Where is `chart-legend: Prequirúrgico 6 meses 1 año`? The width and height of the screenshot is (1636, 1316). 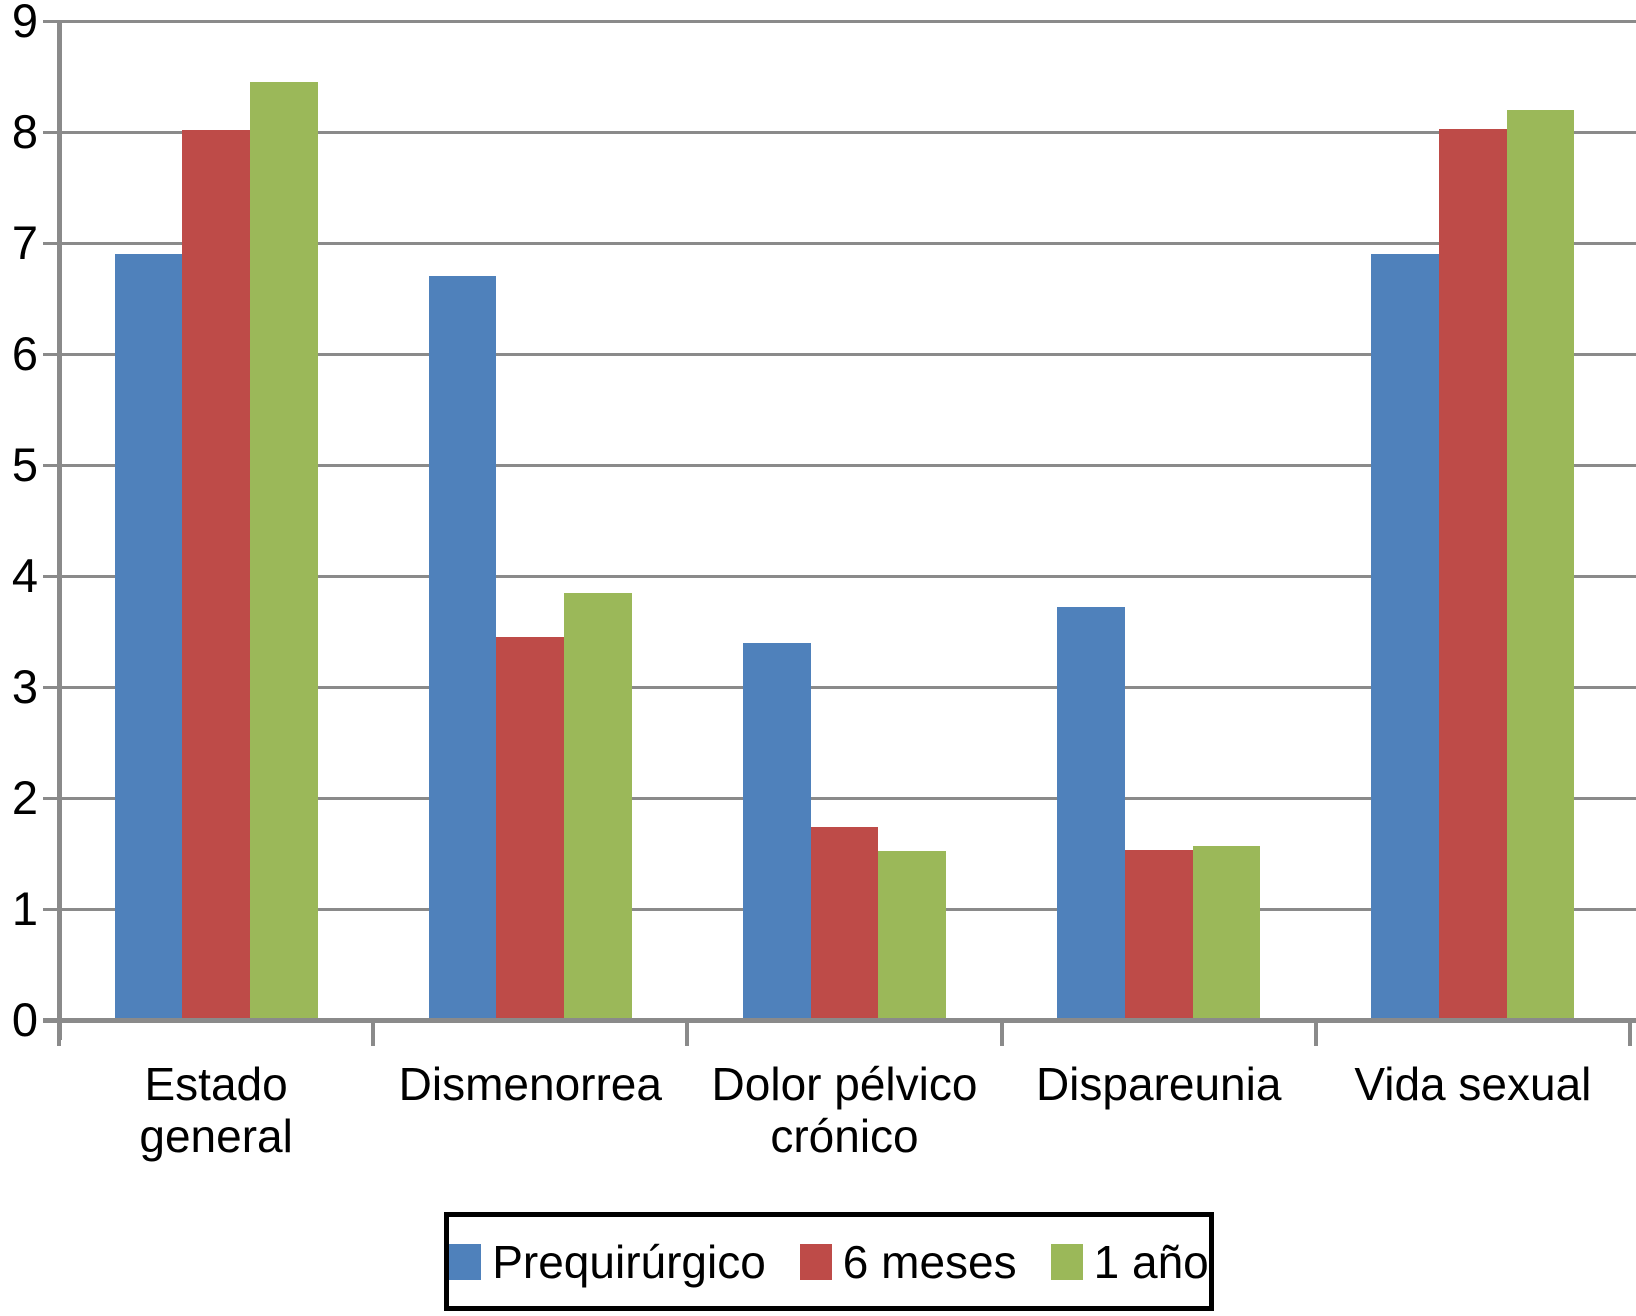
chart-legend: Prequirúrgico 6 meses 1 año is located at coordinates (829, 1261).